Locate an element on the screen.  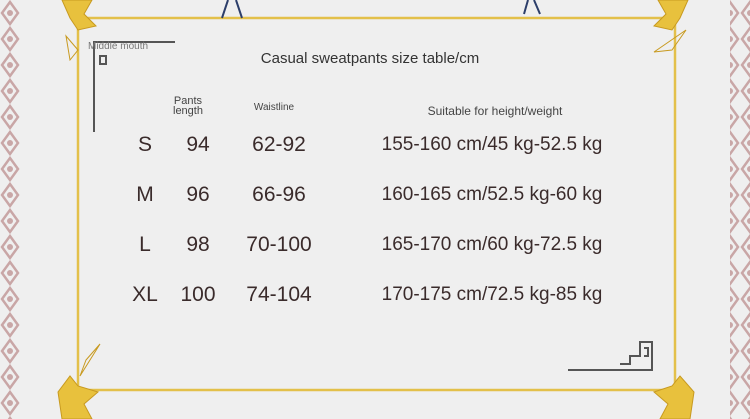
table-cell: M is located at coordinates (145, 194).